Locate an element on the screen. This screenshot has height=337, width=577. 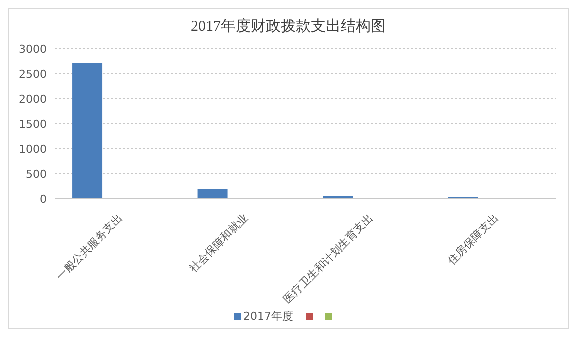
y-tick-label: 2500 is located at coordinates (33, 74).